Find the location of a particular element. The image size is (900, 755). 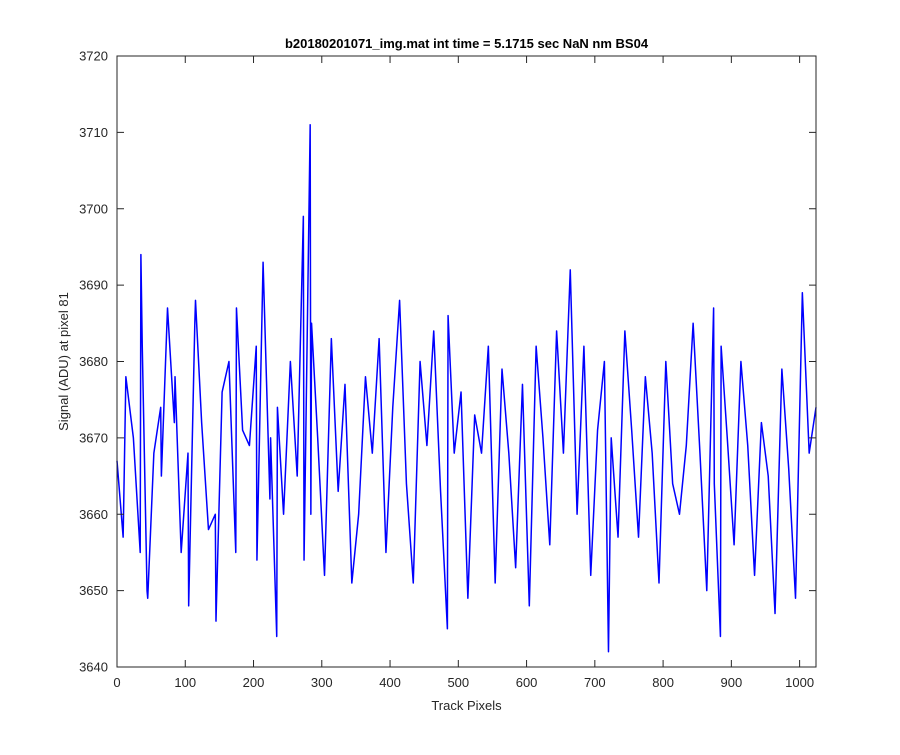

y-tick-label: 3660 is located at coordinates (93, 514).